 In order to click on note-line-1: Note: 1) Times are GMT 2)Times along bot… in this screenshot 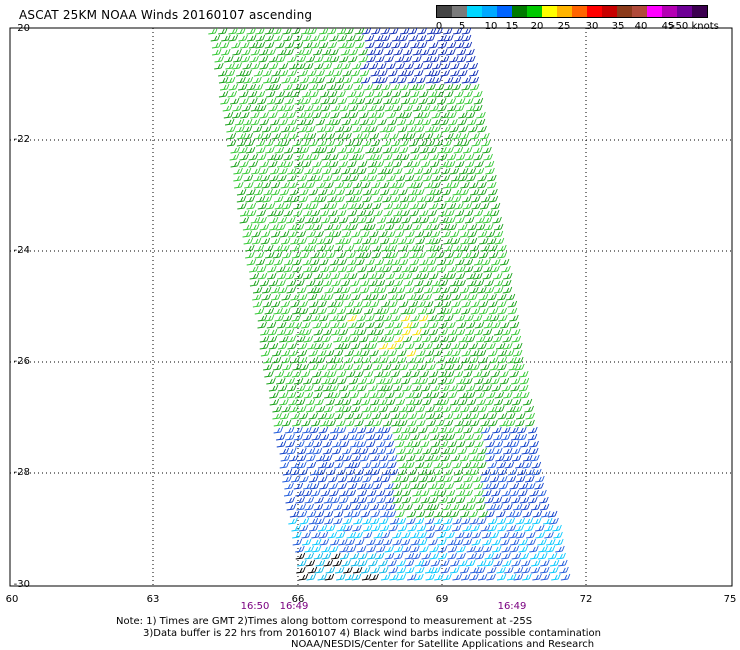, I will do `click(324, 621)`.